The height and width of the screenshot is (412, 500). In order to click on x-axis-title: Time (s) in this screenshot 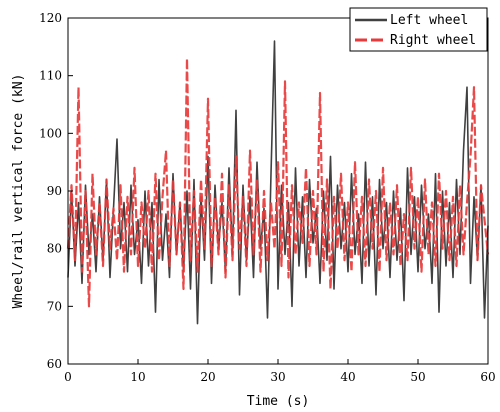, I will do `click(278, 401)`.